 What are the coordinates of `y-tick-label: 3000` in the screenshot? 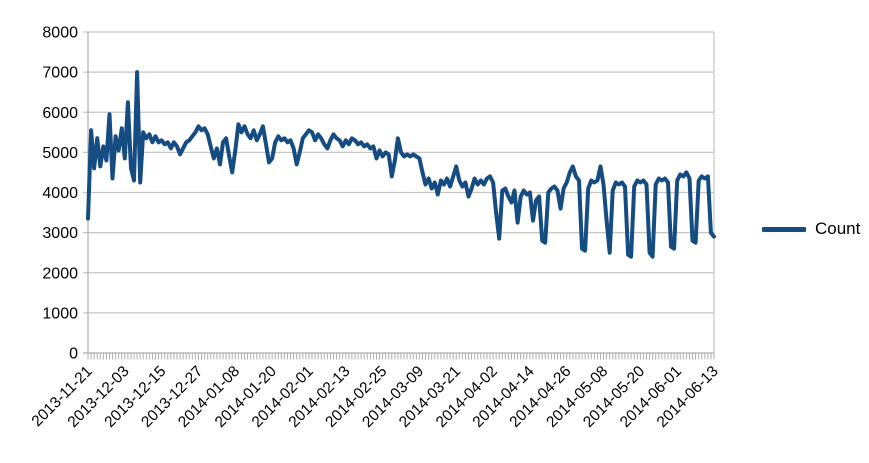 It's located at (60, 233).